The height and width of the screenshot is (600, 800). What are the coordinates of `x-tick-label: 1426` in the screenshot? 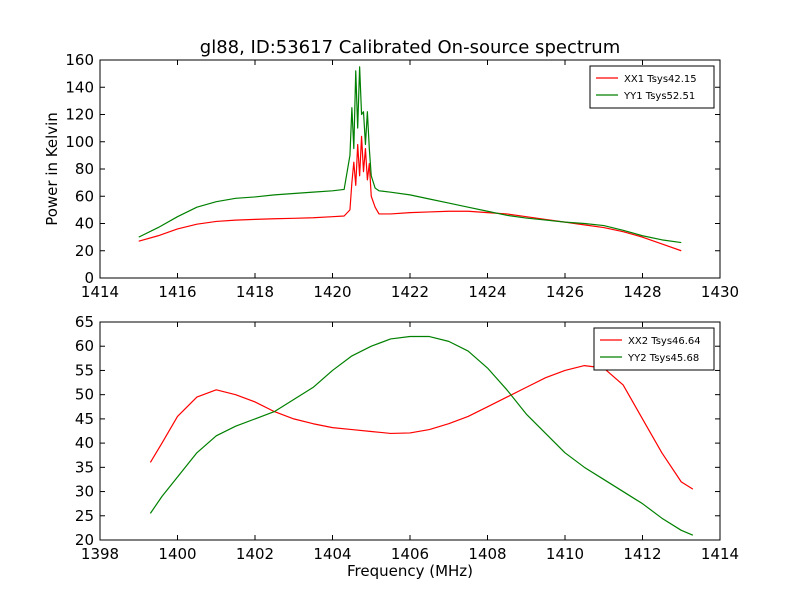 It's located at (565, 292).